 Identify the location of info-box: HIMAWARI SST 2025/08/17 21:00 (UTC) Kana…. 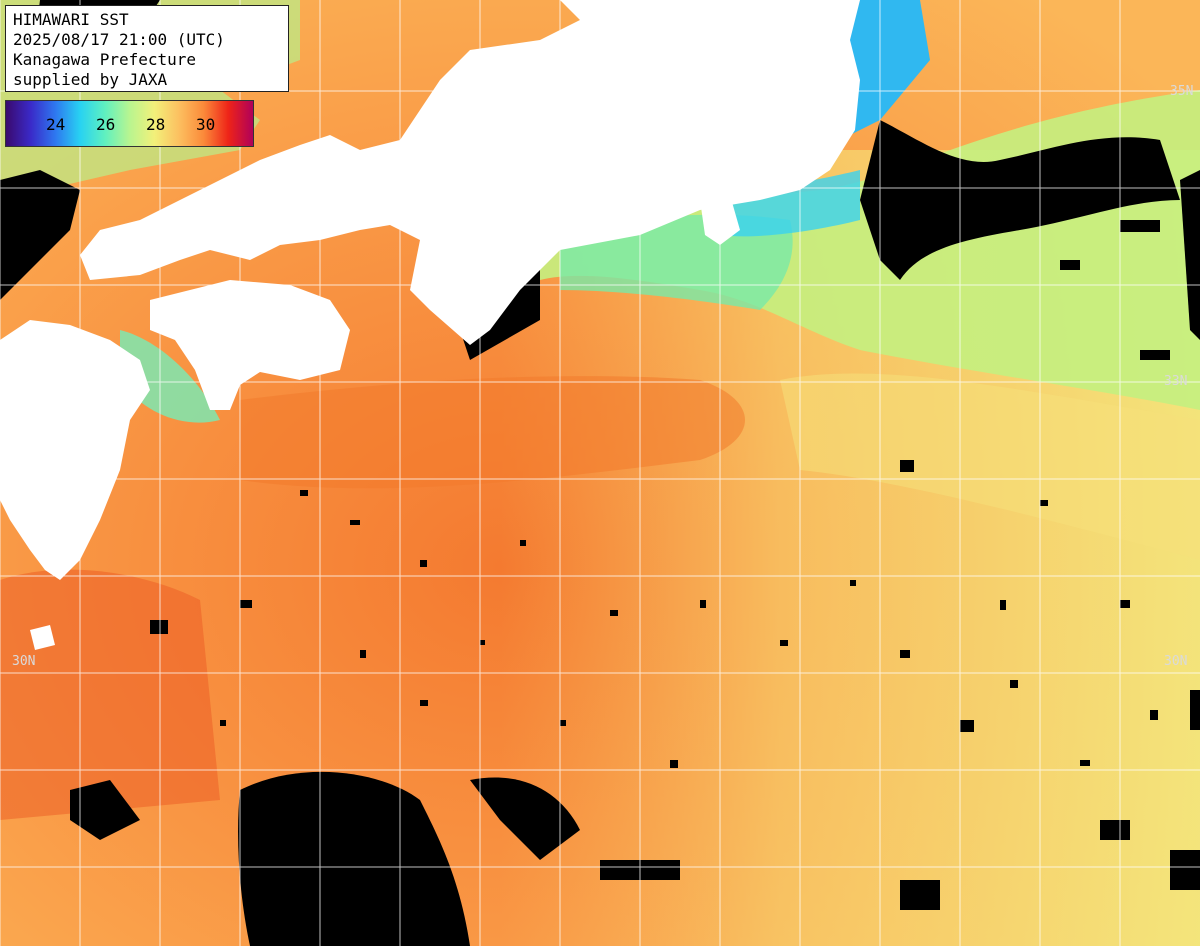
(147, 48).